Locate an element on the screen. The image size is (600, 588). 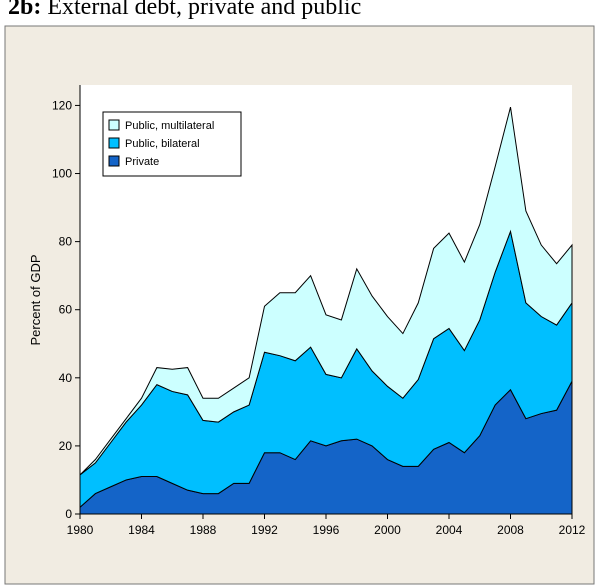
y-tick-label: 60 is located at coordinates (66, 310).